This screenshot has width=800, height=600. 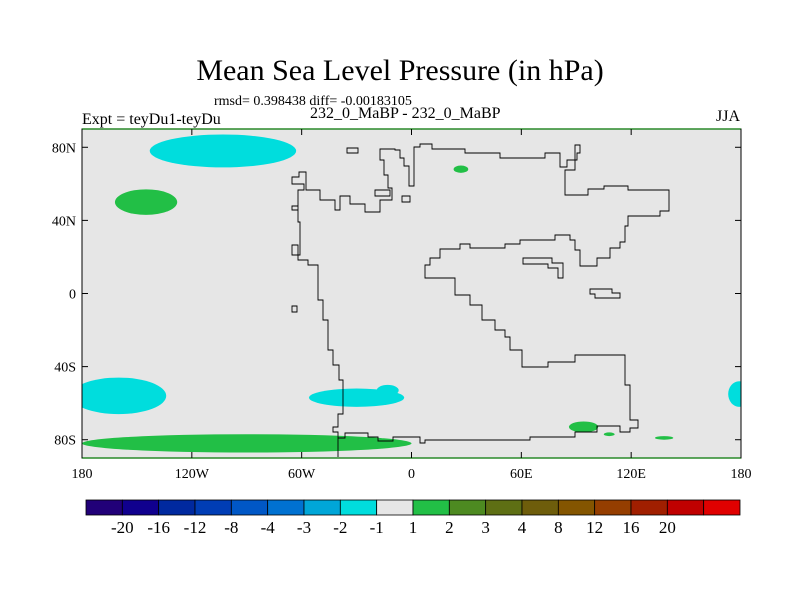 What do you see at coordinates (449, 527) in the screenshot?
I see `colorbar-label-9: 2` at bounding box center [449, 527].